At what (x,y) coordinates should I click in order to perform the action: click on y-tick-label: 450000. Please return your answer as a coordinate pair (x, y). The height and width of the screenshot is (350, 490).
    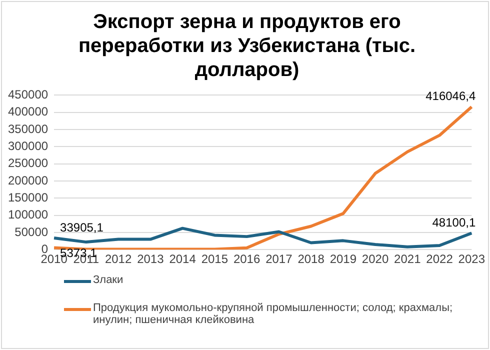
    Looking at the image, I should click on (28, 95).